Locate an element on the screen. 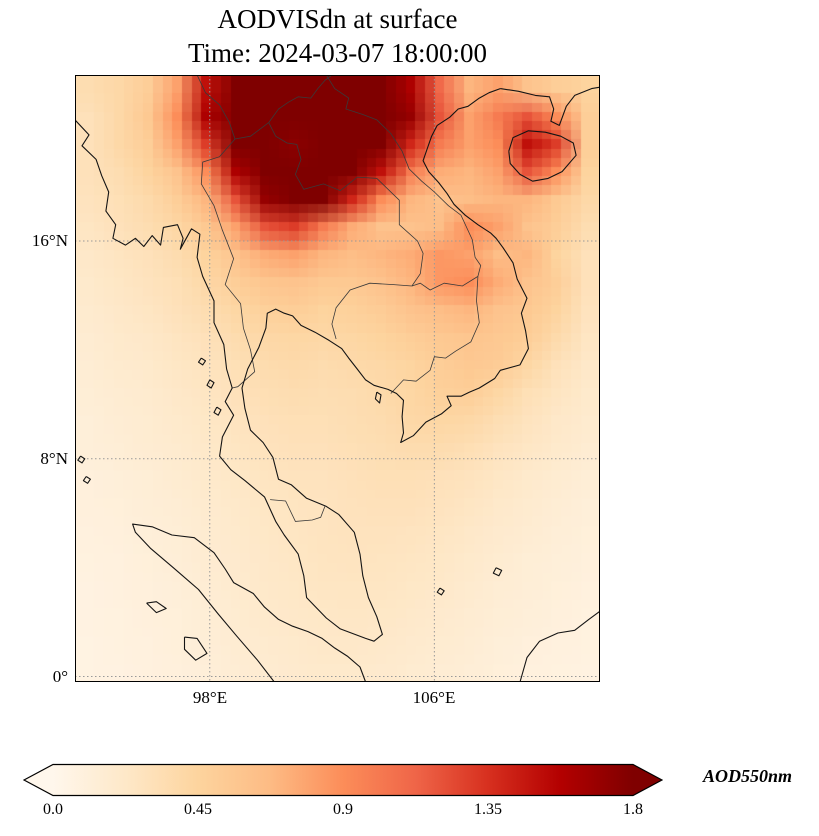  colorbar-tick-0: 0.0 is located at coordinates (53, 809).